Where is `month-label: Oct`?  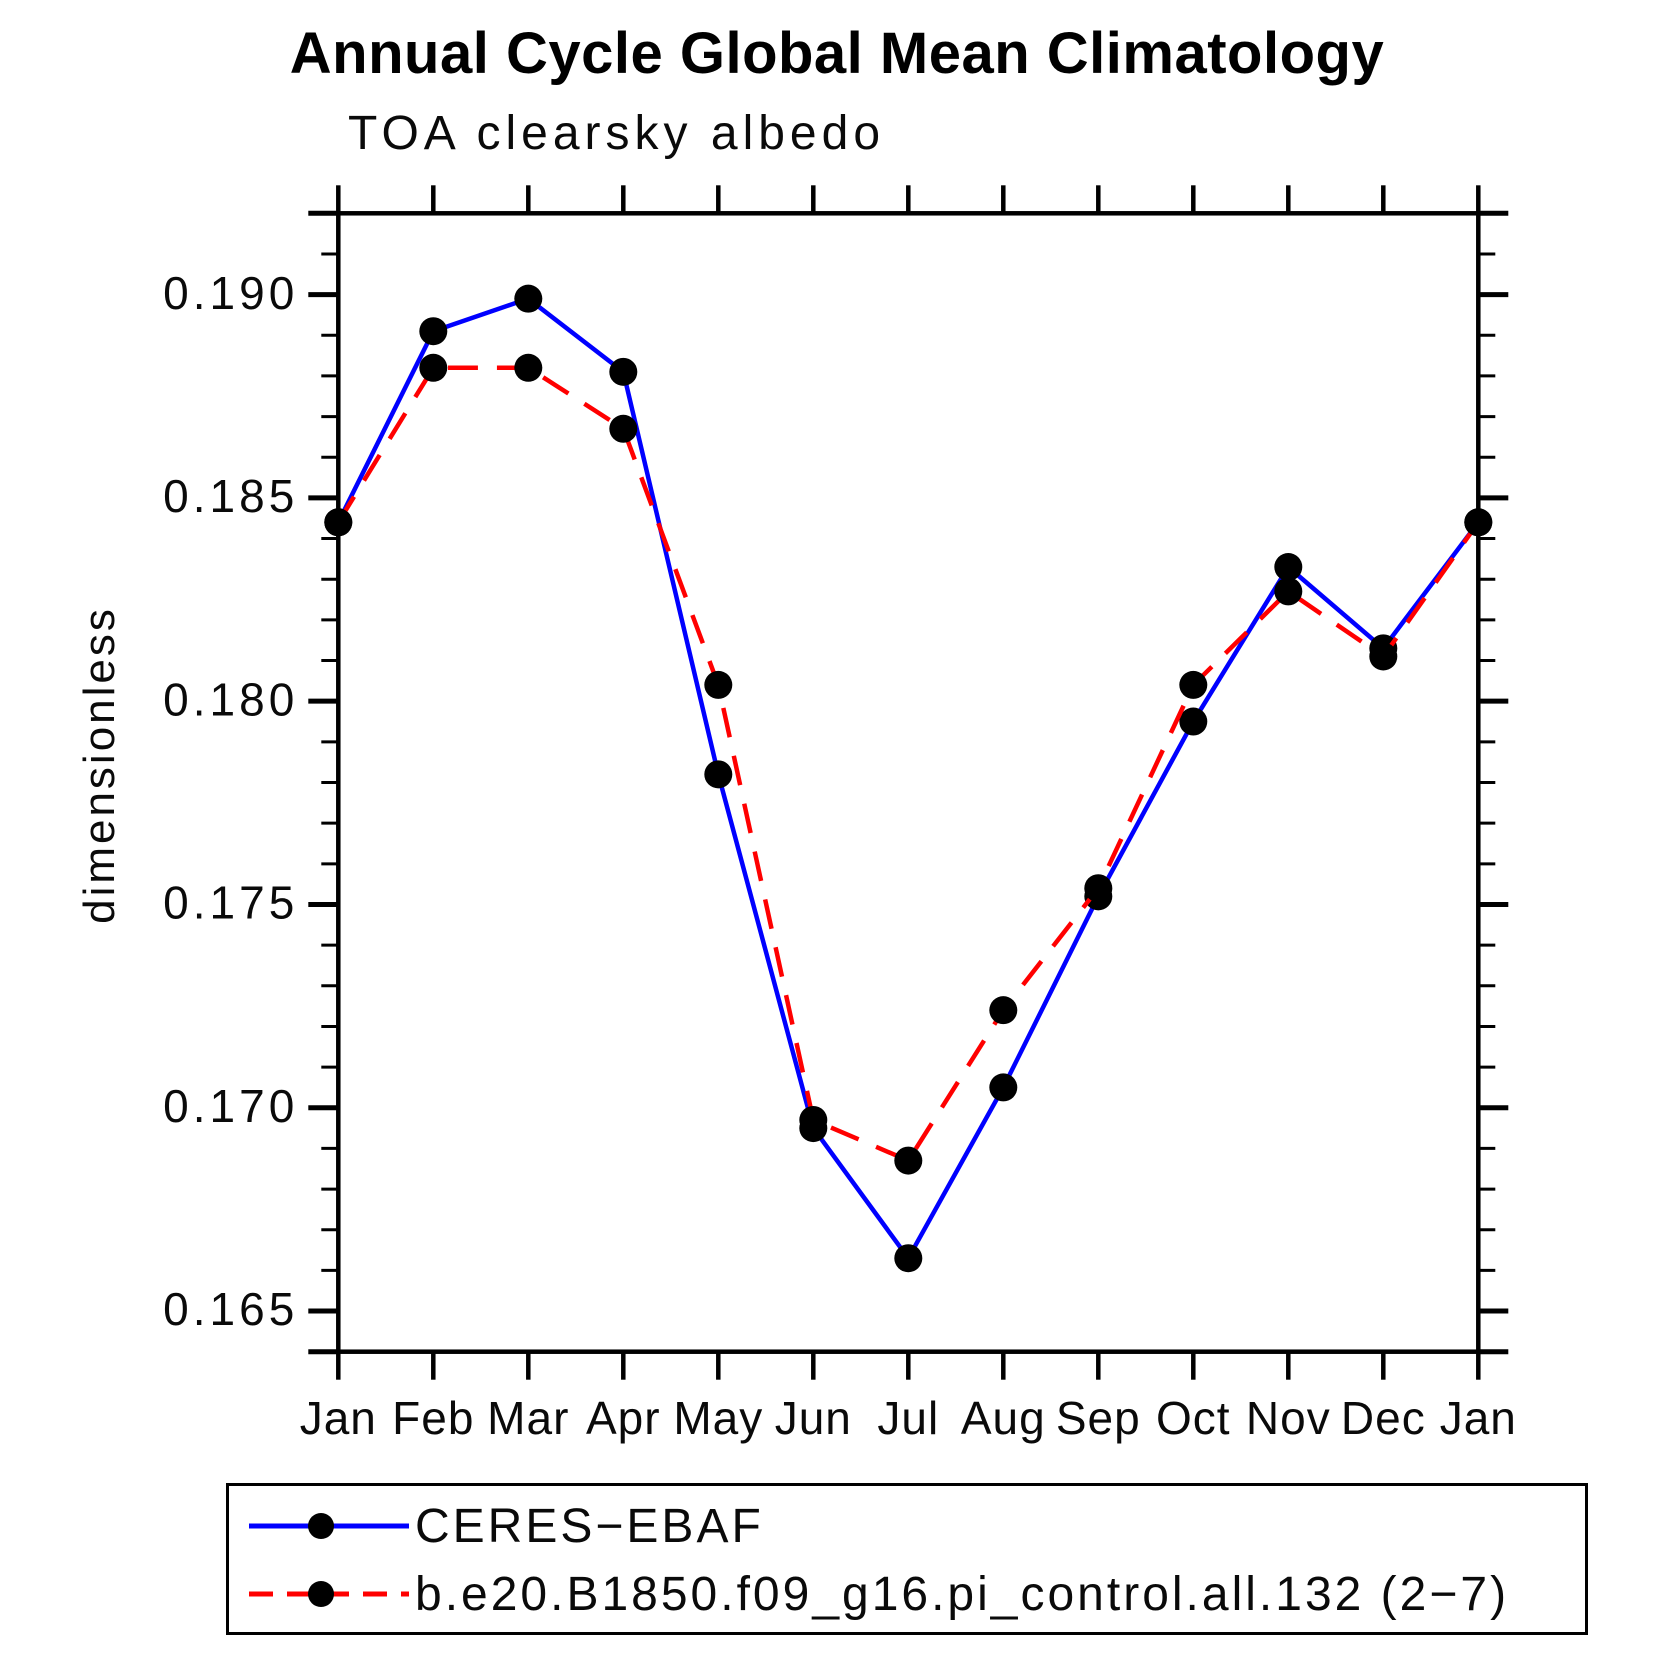 month-label: Oct is located at coordinates (1193, 1418).